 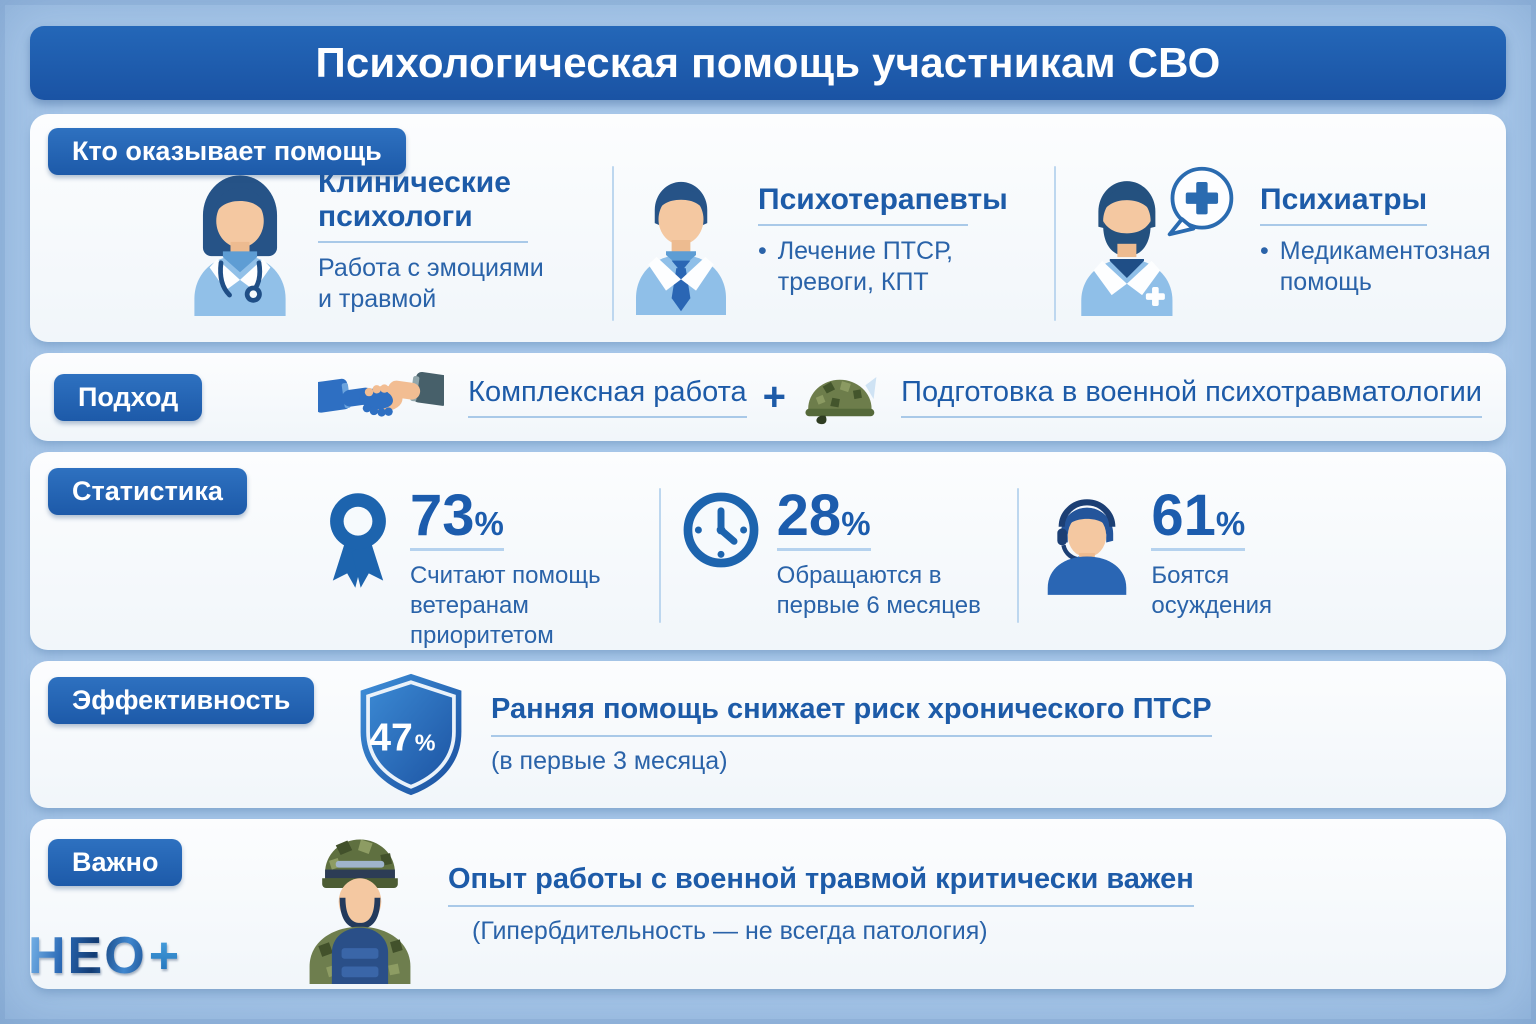 I want to click on bullet-text: Медикаментозная помощь, so click(x=1385, y=266).